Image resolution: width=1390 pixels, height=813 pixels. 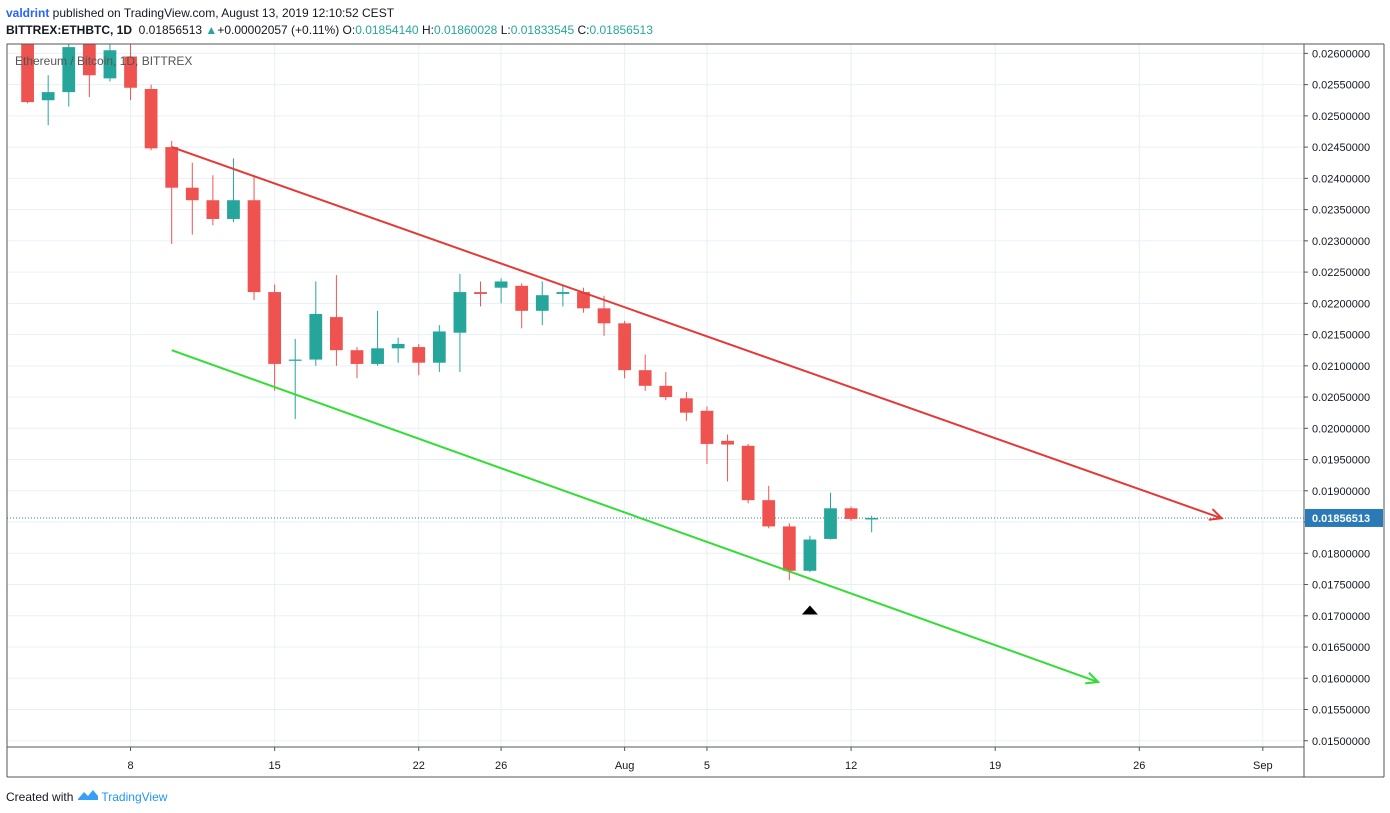 I want to click on y-tick-label: 0.01750000, so click(x=1341, y=586).